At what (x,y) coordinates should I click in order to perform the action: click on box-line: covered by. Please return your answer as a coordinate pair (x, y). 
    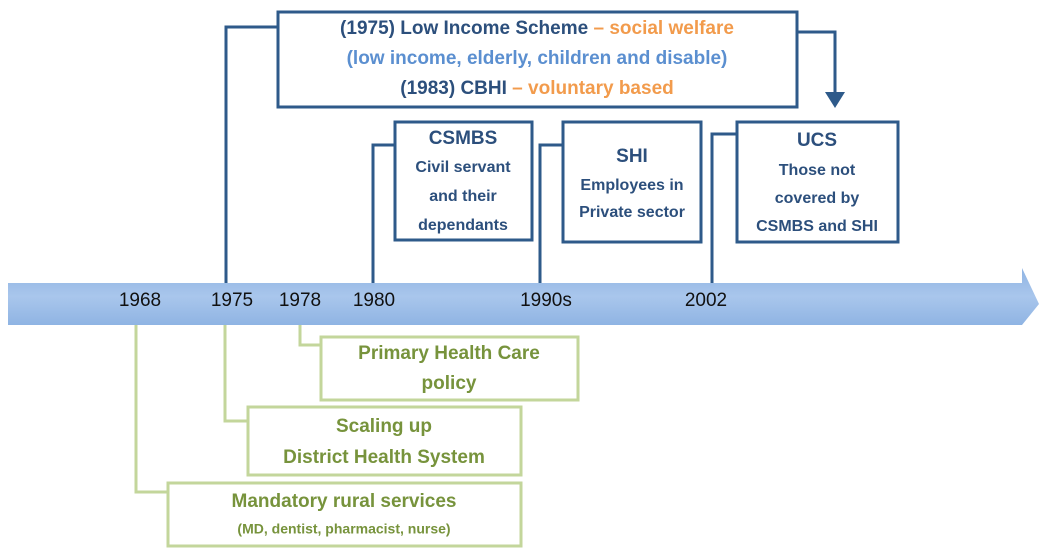
    Looking at the image, I should click on (817, 198).